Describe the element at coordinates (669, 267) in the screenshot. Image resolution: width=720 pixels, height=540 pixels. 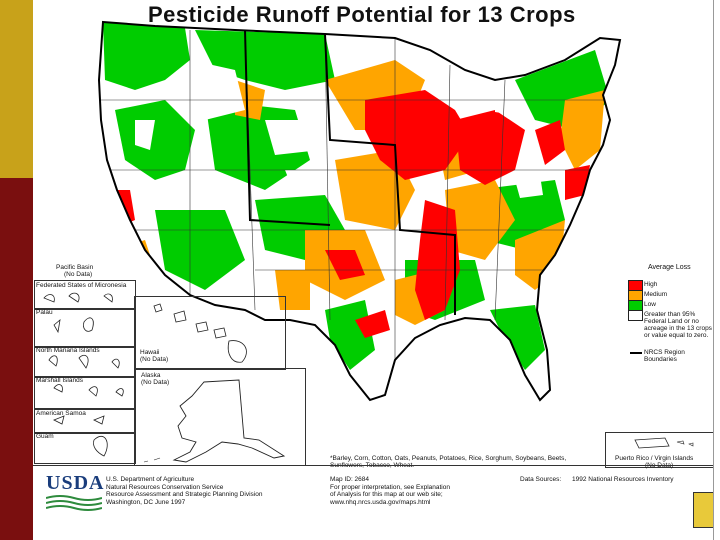
I see `legend-title: Average Loss` at that location.